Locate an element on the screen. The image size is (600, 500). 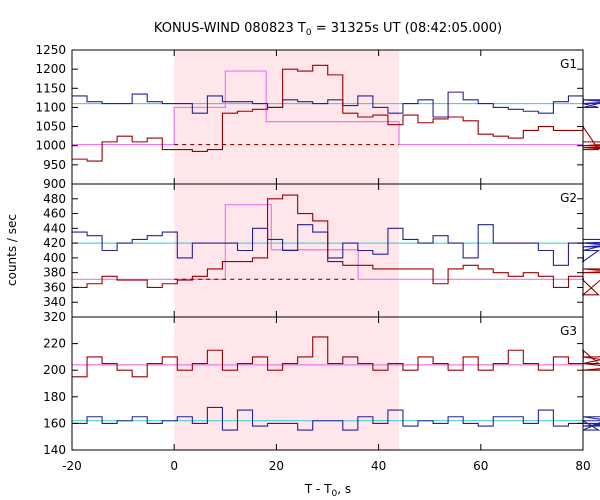
g1-y-tick-label: 1200 is located at coordinates (50, 69).